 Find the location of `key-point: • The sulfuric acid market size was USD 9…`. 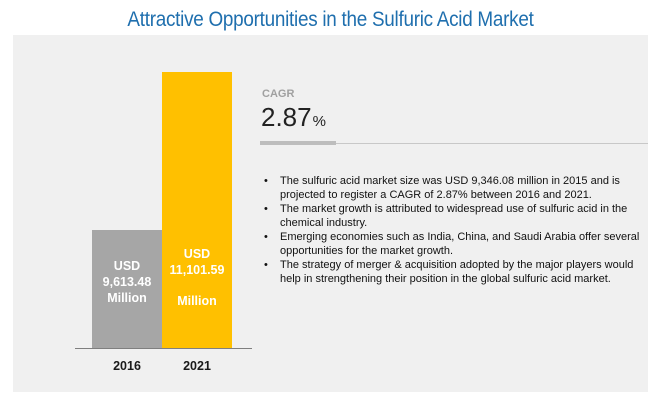

key-point: • The sulfuric acid market size was USD 9… is located at coordinates (454, 188).